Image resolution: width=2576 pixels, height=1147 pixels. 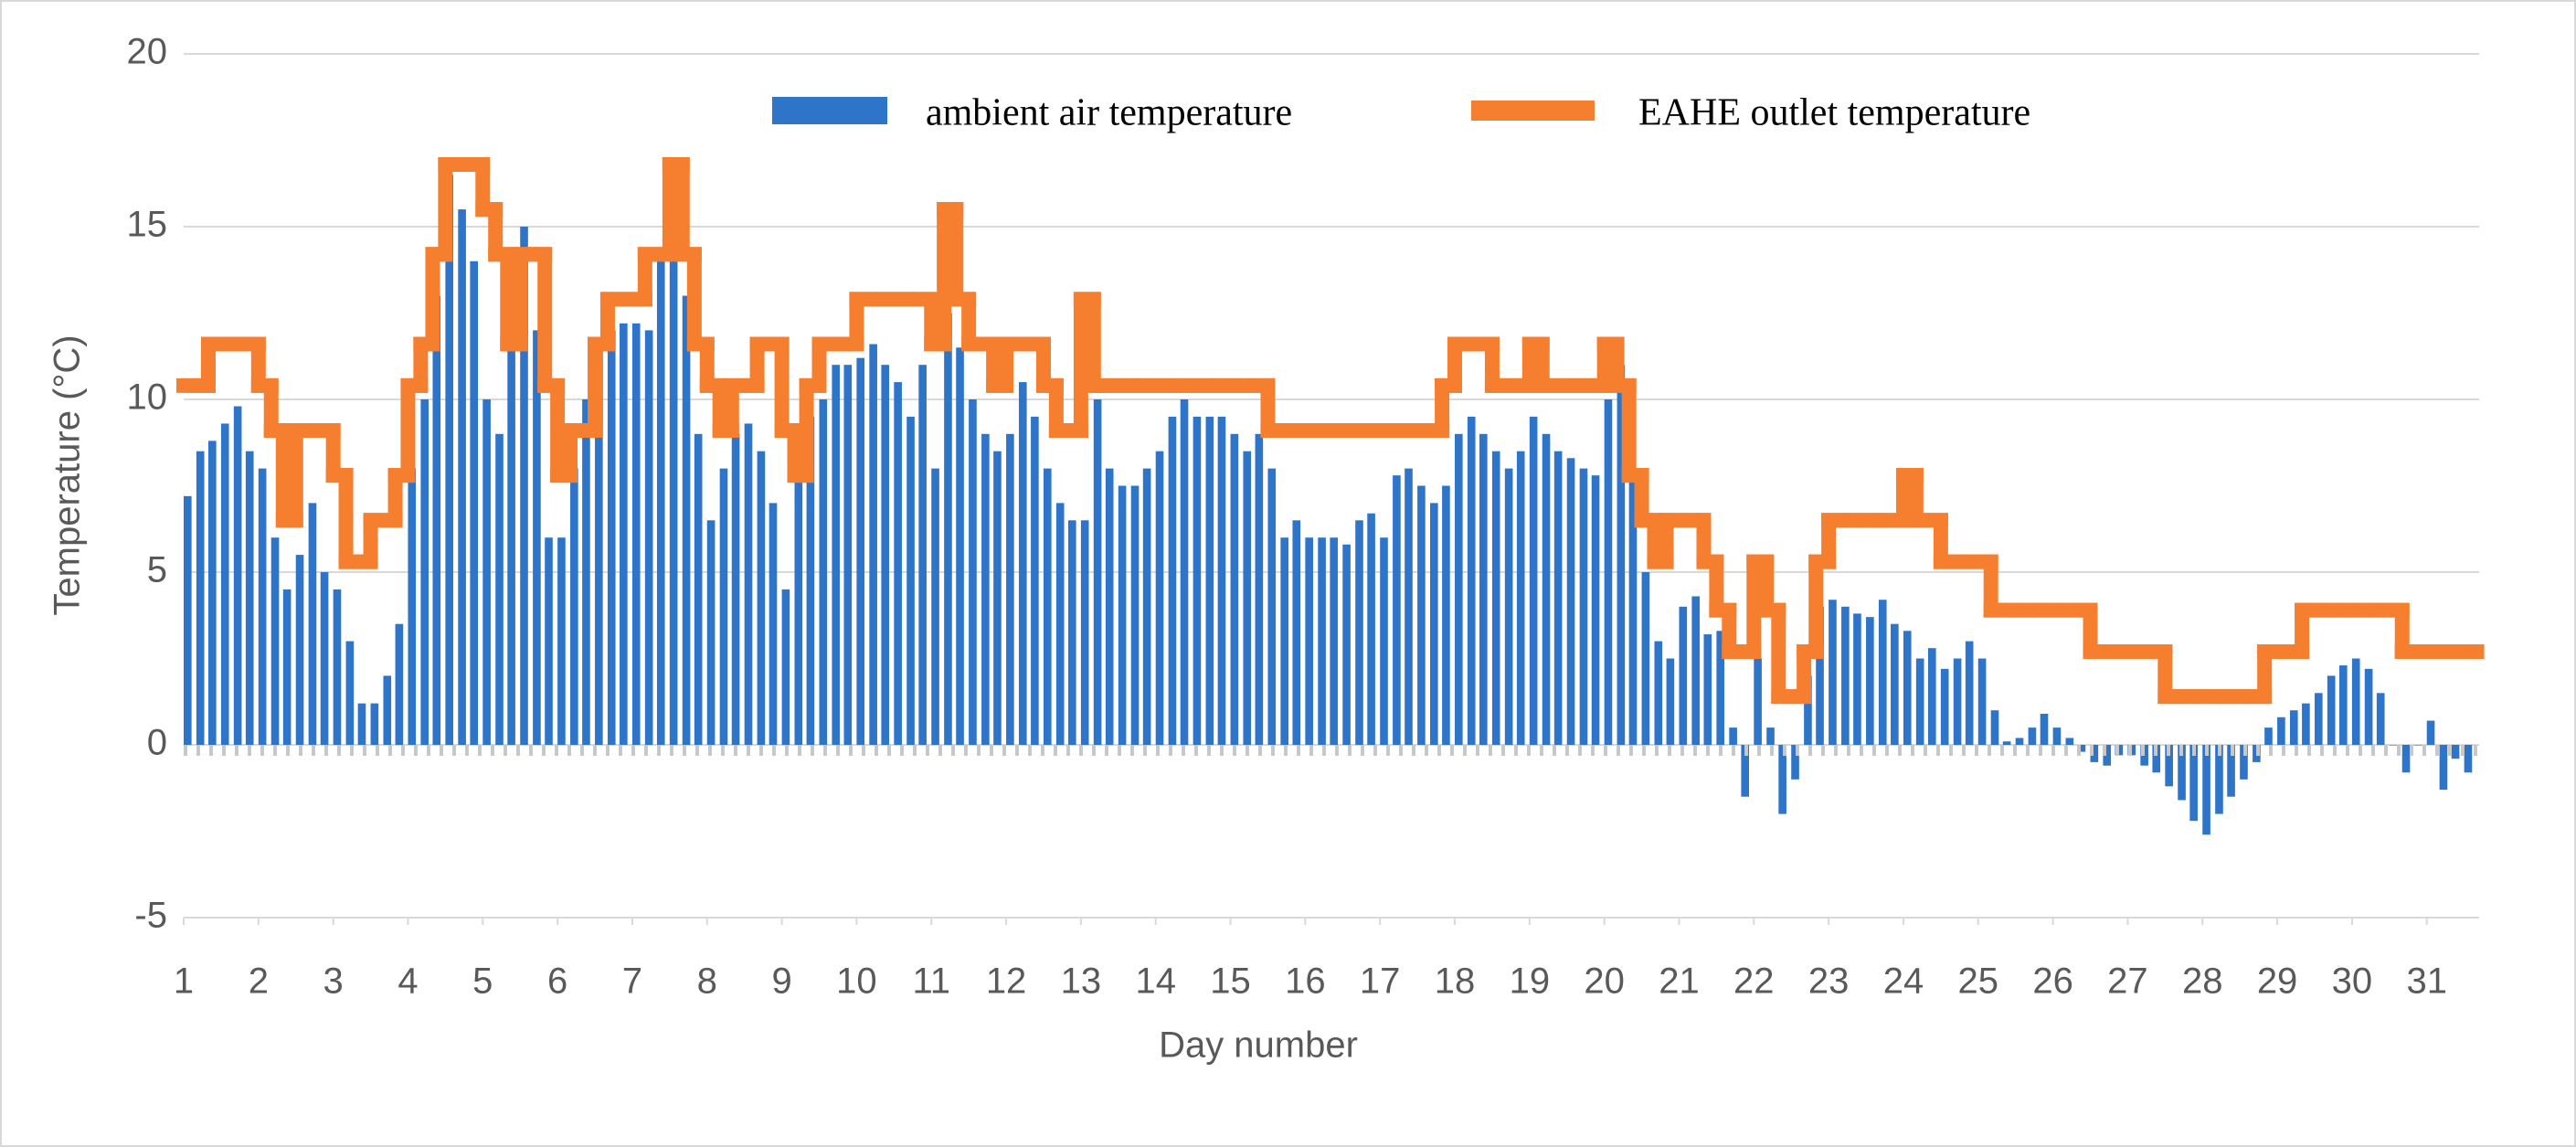 What do you see at coordinates (1230, 982) in the screenshot?
I see `x-tick-label: 15` at bounding box center [1230, 982].